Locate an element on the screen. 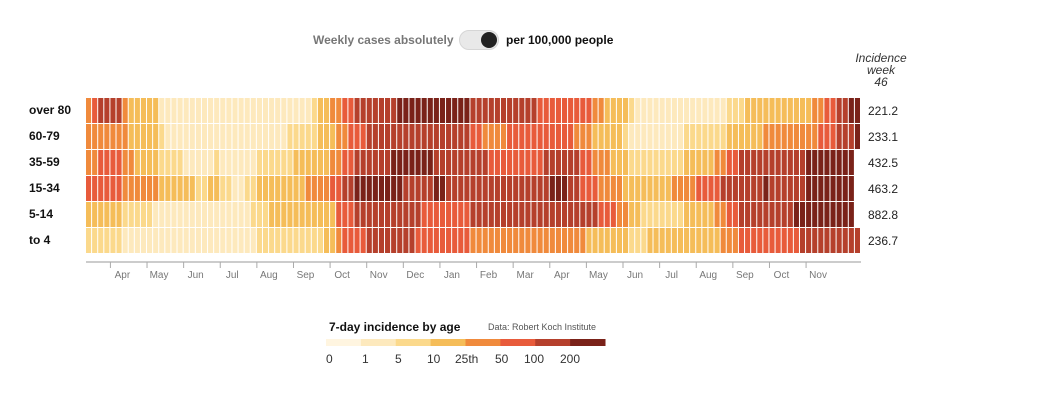 The width and height of the screenshot is (1054, 408). toggle-label-per-100k: per 100,000 people is located at coordinates (560, 40).